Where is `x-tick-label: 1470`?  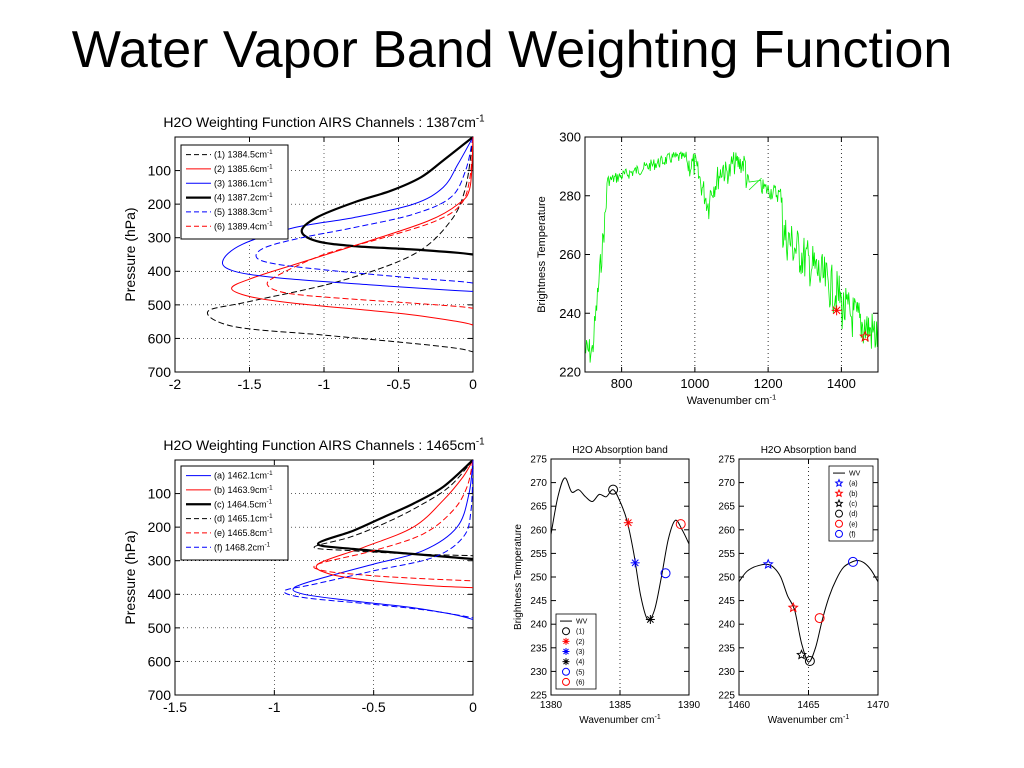 x-tick-label: 1470 is located at coordinates (878, 705).